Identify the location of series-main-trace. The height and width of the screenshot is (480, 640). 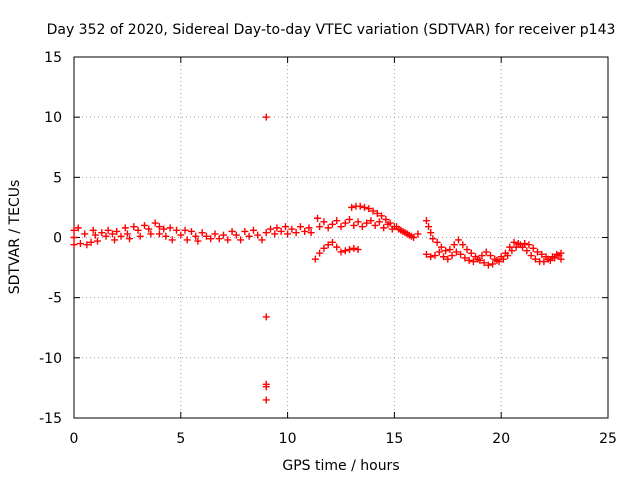
(192, 234).